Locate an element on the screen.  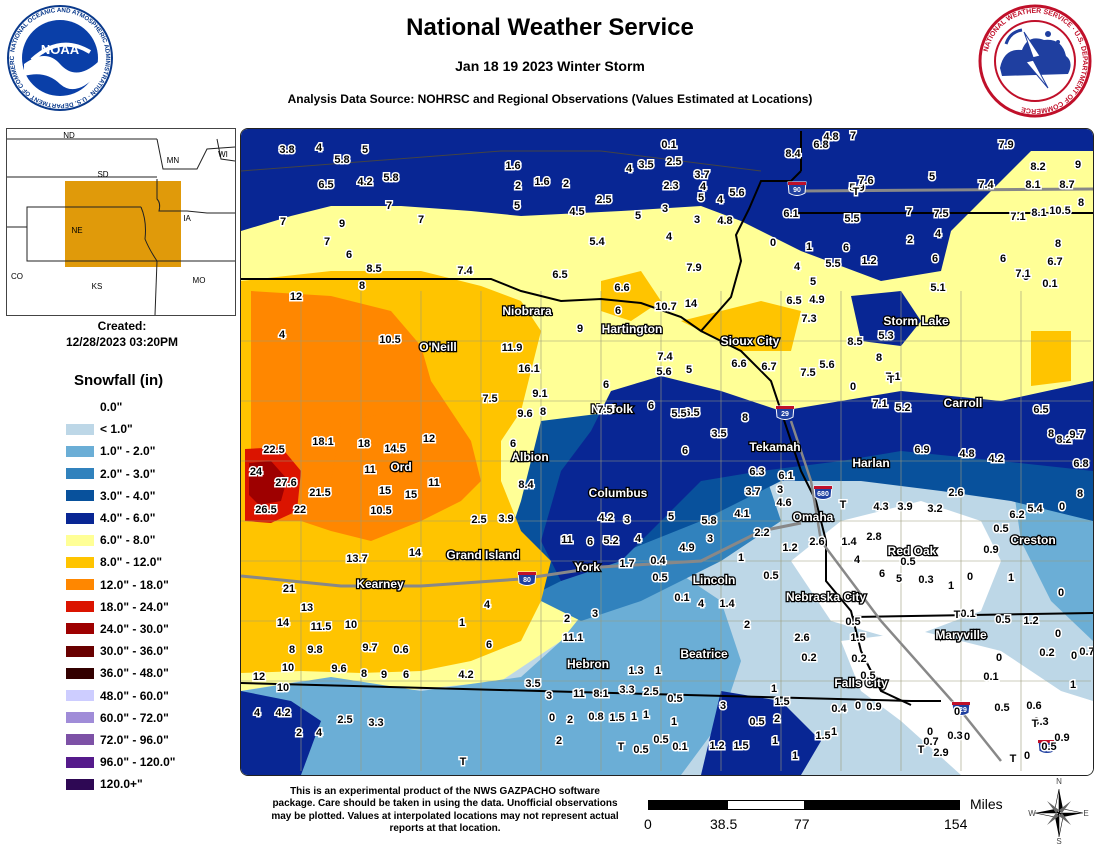
snowfall-value: 4.6 is located at coordinates (783, 503).